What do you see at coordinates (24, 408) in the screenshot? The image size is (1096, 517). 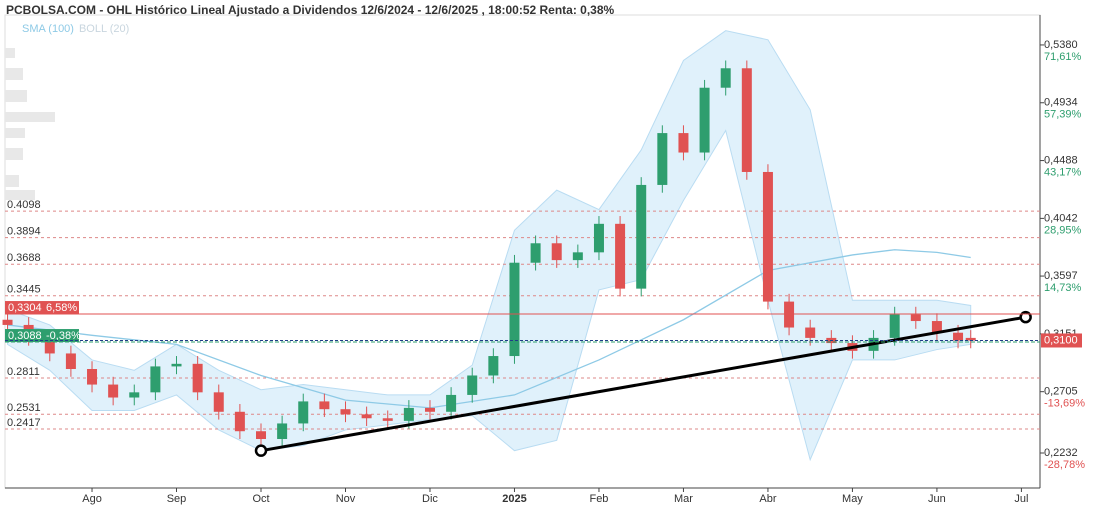 I see `level-label: 0.2531` at bounding box center [24, 408].